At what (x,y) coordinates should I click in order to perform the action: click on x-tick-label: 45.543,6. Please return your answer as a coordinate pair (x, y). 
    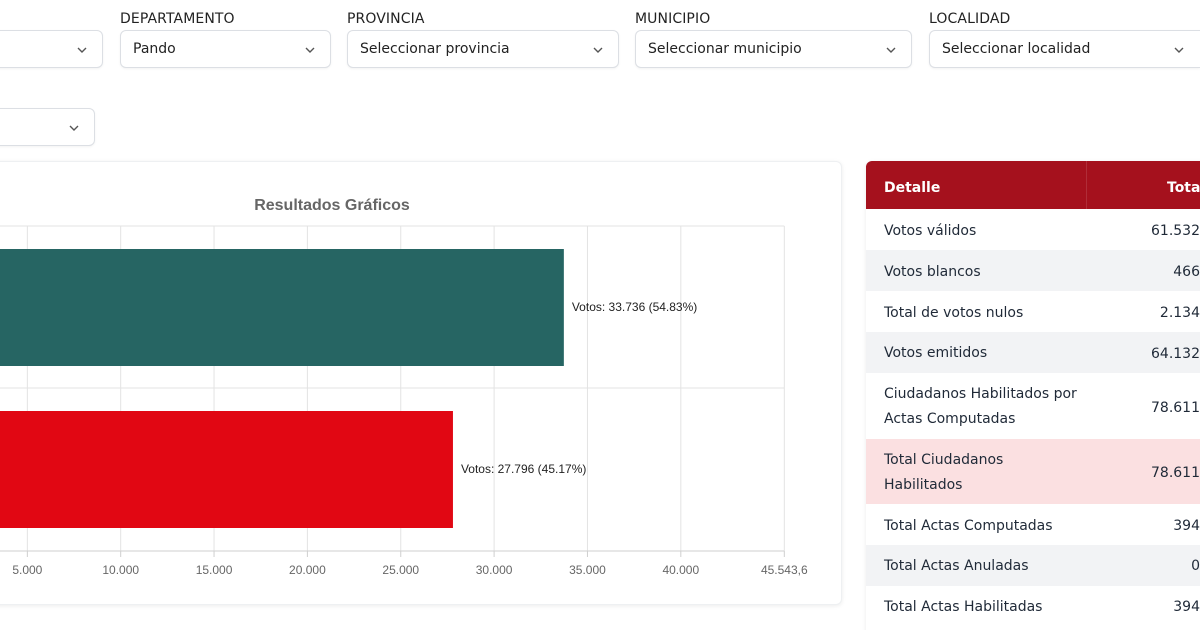
    Looking at the image, I should click on (784, 570).